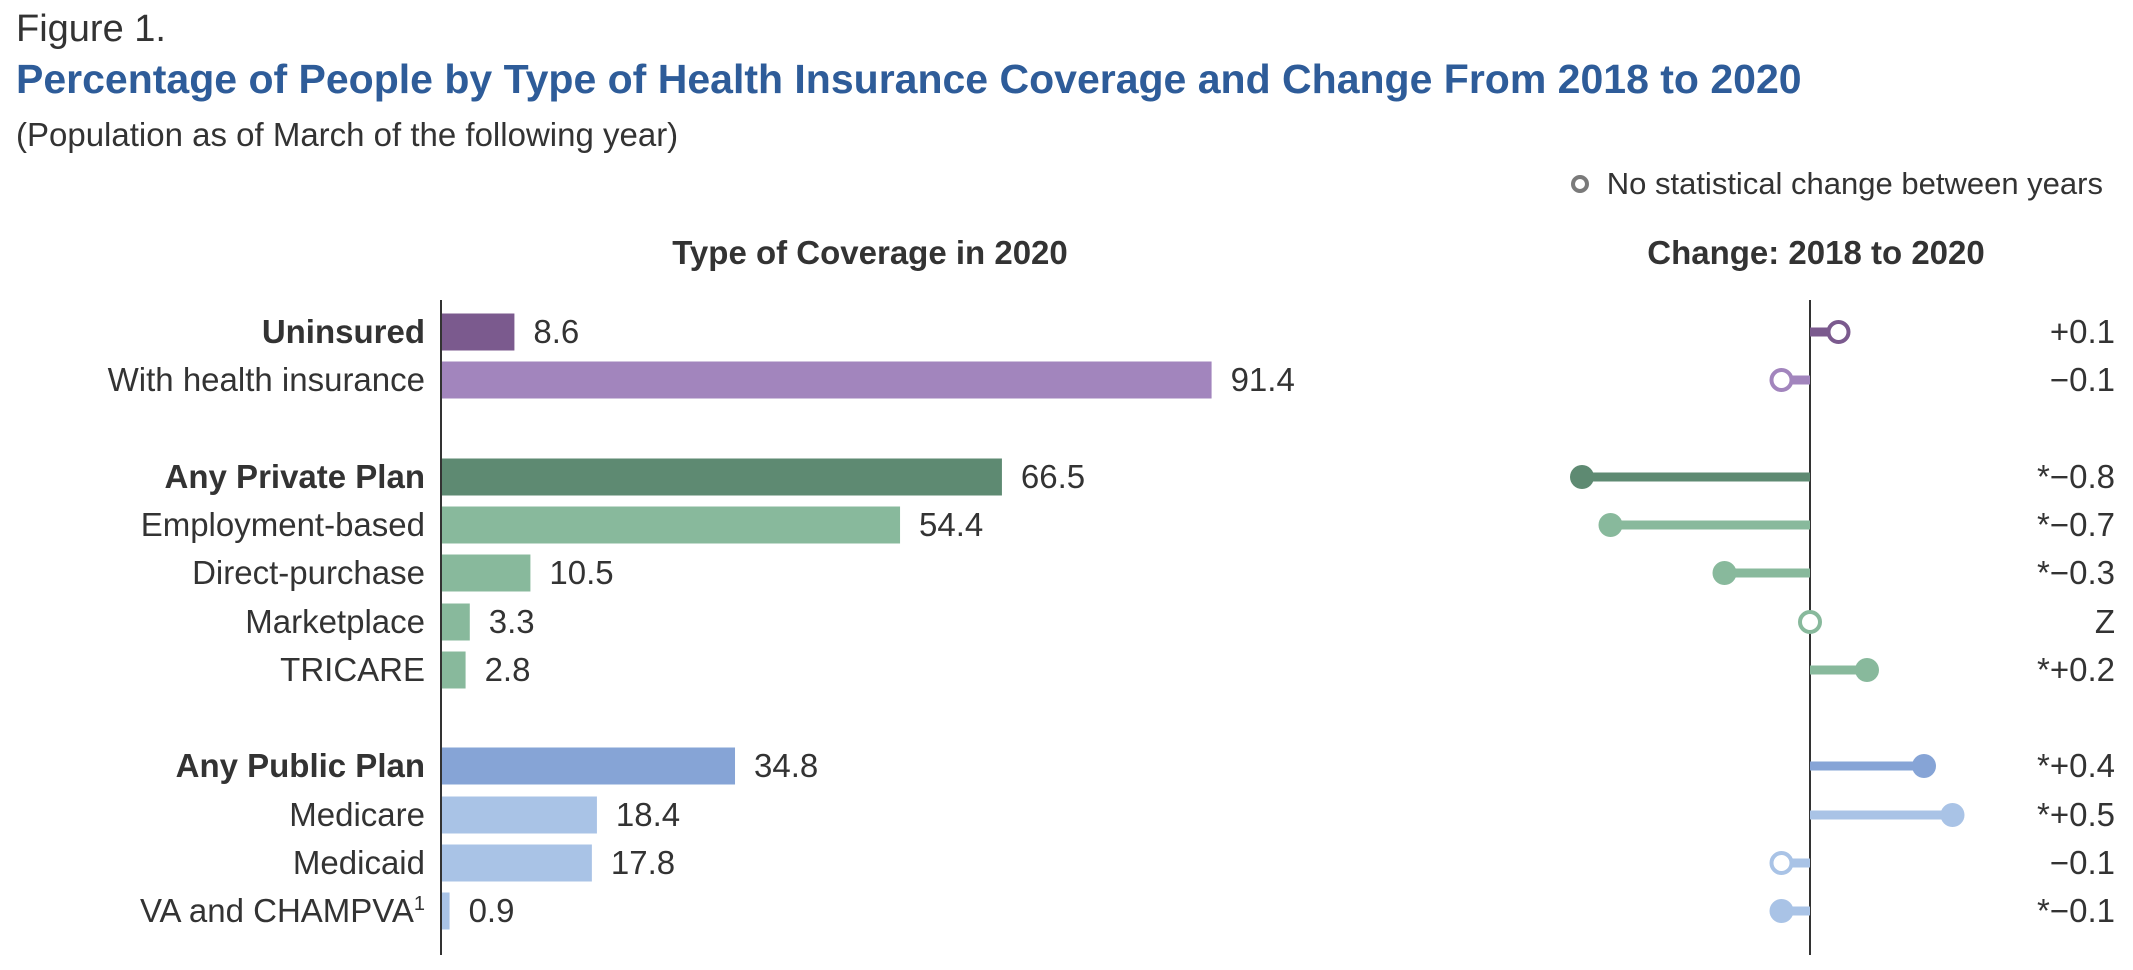 This screenshot has height=970, width=2133. What do you see at coordinates (1952, 815) in the screenshot?
I see `change-dot-medicare` at bounding box center [1952, 815].